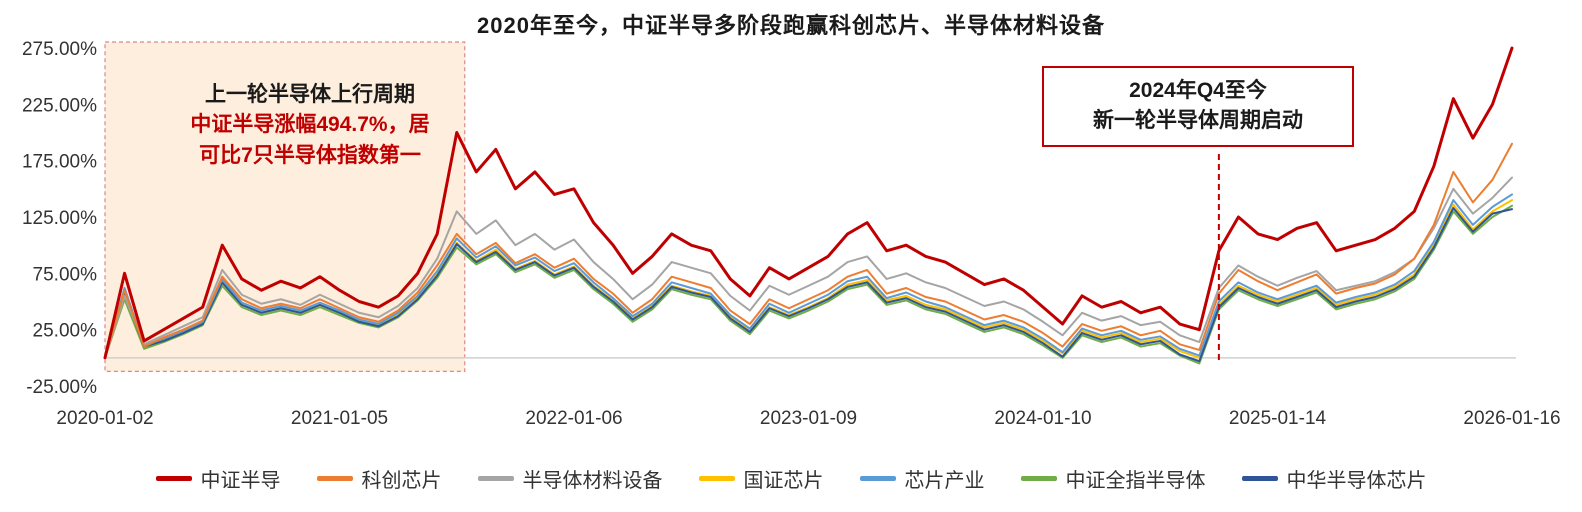  Describe the element at coordinates (104, 418) in the screenshot. I see `x-axis-label: 2020-01-02` at that location.